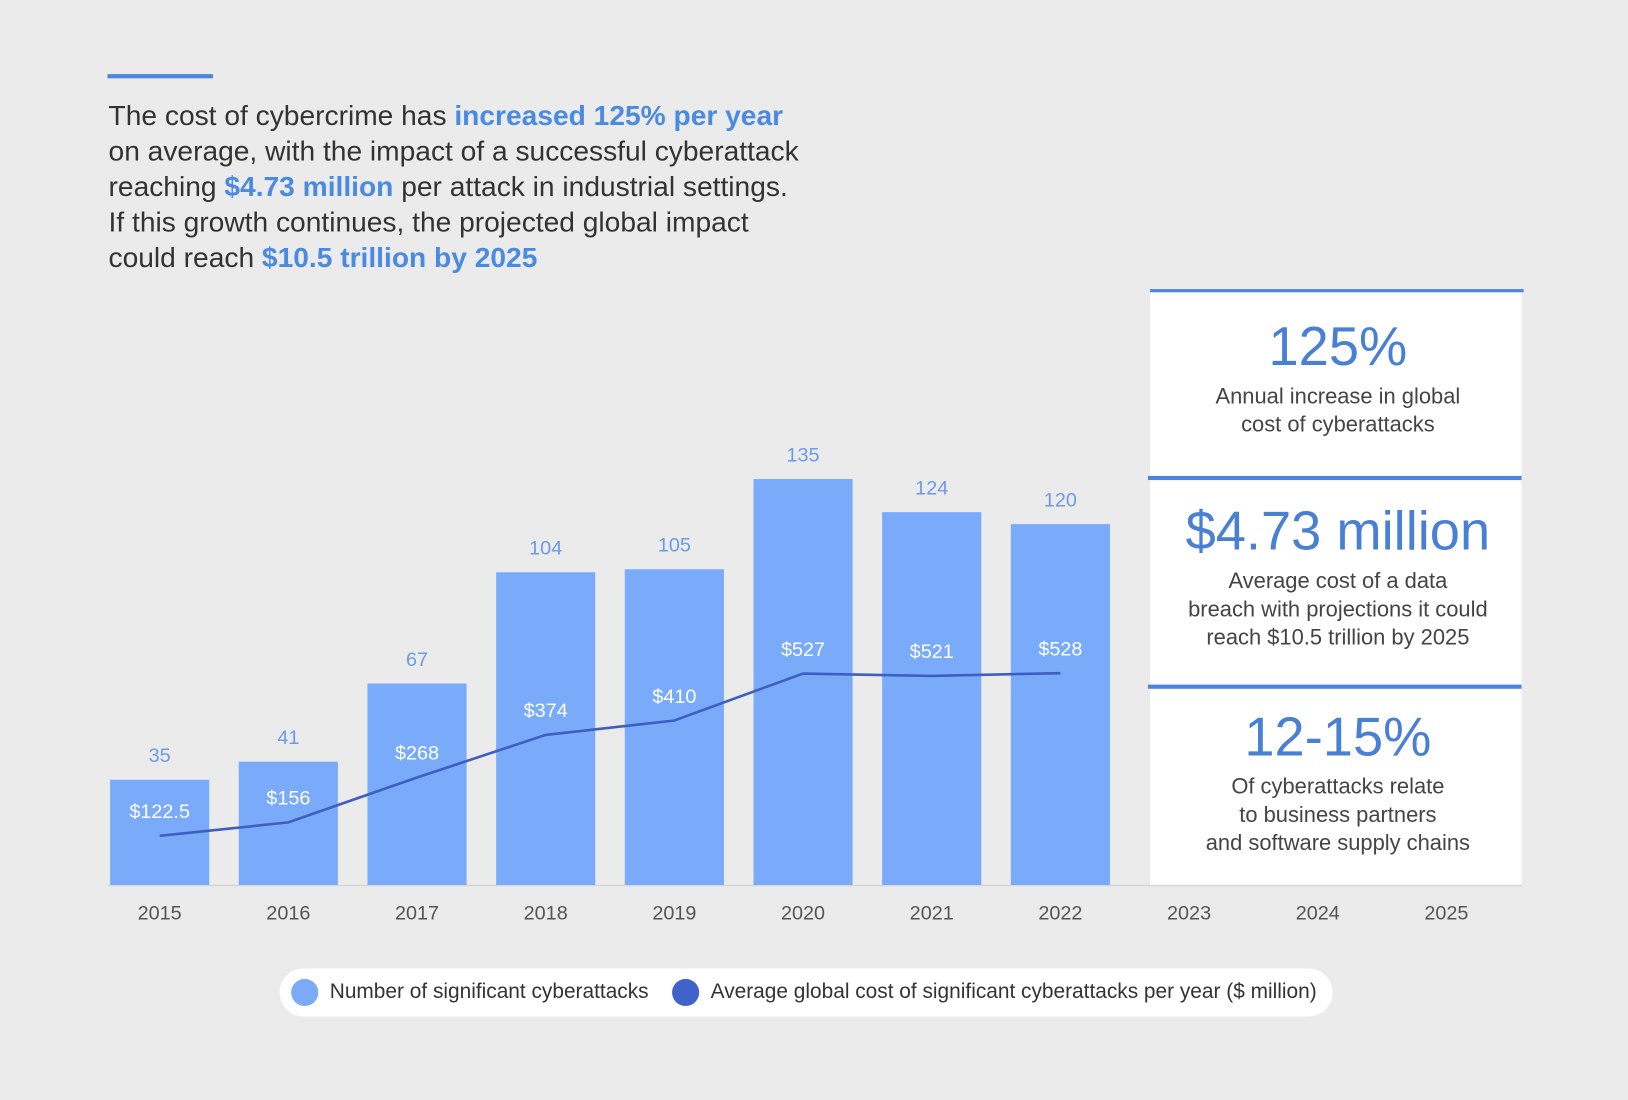 The image size is (1628, 1100). What do you see at coordinates (308, 186) in the screenshot?
I see `headline-highlight: $4.73 million` at bounding box center [308, 186].